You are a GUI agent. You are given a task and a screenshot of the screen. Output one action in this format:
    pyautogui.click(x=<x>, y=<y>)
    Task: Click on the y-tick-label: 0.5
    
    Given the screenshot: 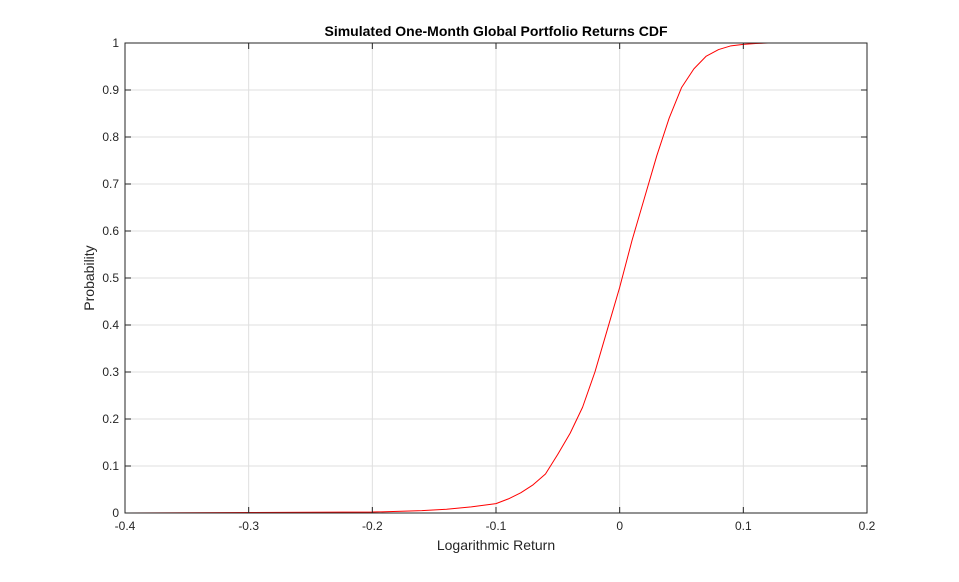 What is the action you would take?
    pyautogui.click(x=110, y=278)
    